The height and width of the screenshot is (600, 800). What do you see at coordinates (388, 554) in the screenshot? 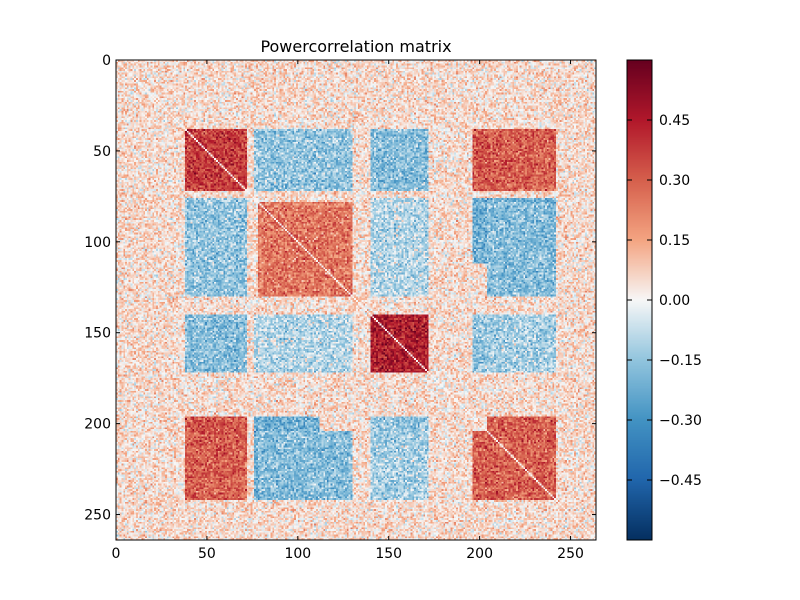
I see `x-tick-label: 150` at bounding box center [388, 554].